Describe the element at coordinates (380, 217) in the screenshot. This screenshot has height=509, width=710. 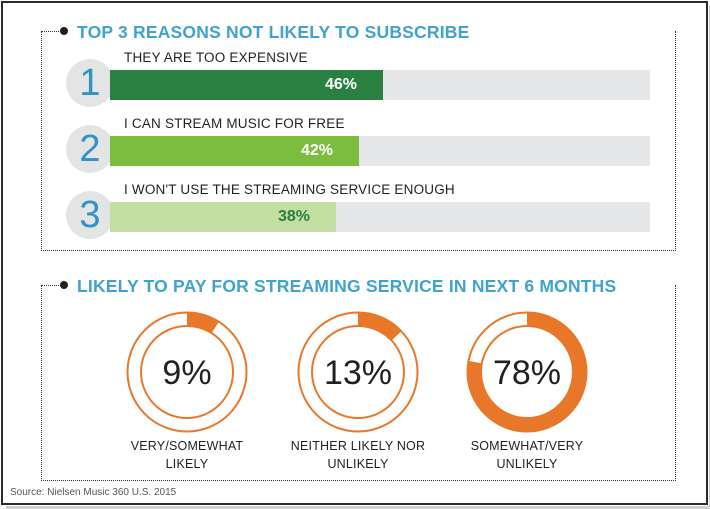
I see `bar-track-3: 38%` at that location.